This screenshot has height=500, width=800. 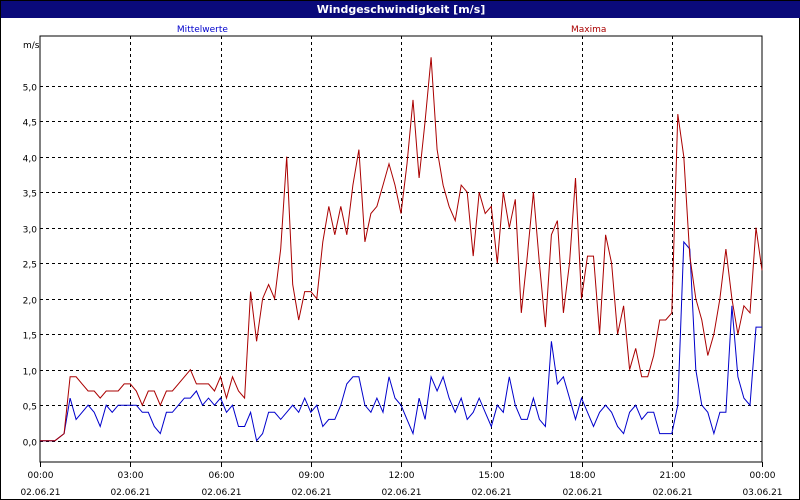 I want to click on y-tick-label: 0,5, so click(x=30, y=408).